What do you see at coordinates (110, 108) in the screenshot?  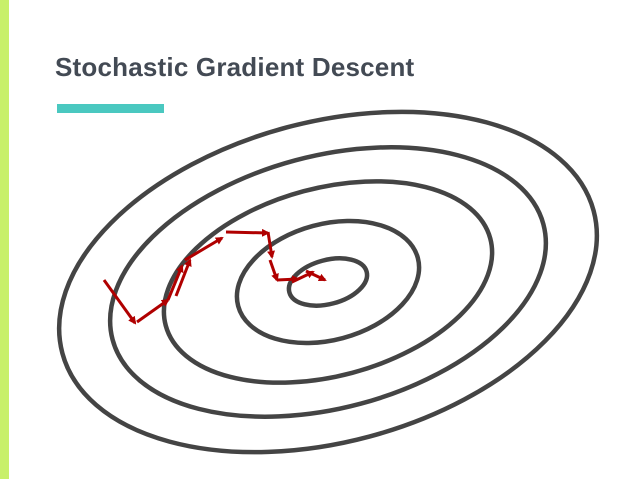 I see `title-underline` at bounding box center [110, 108].